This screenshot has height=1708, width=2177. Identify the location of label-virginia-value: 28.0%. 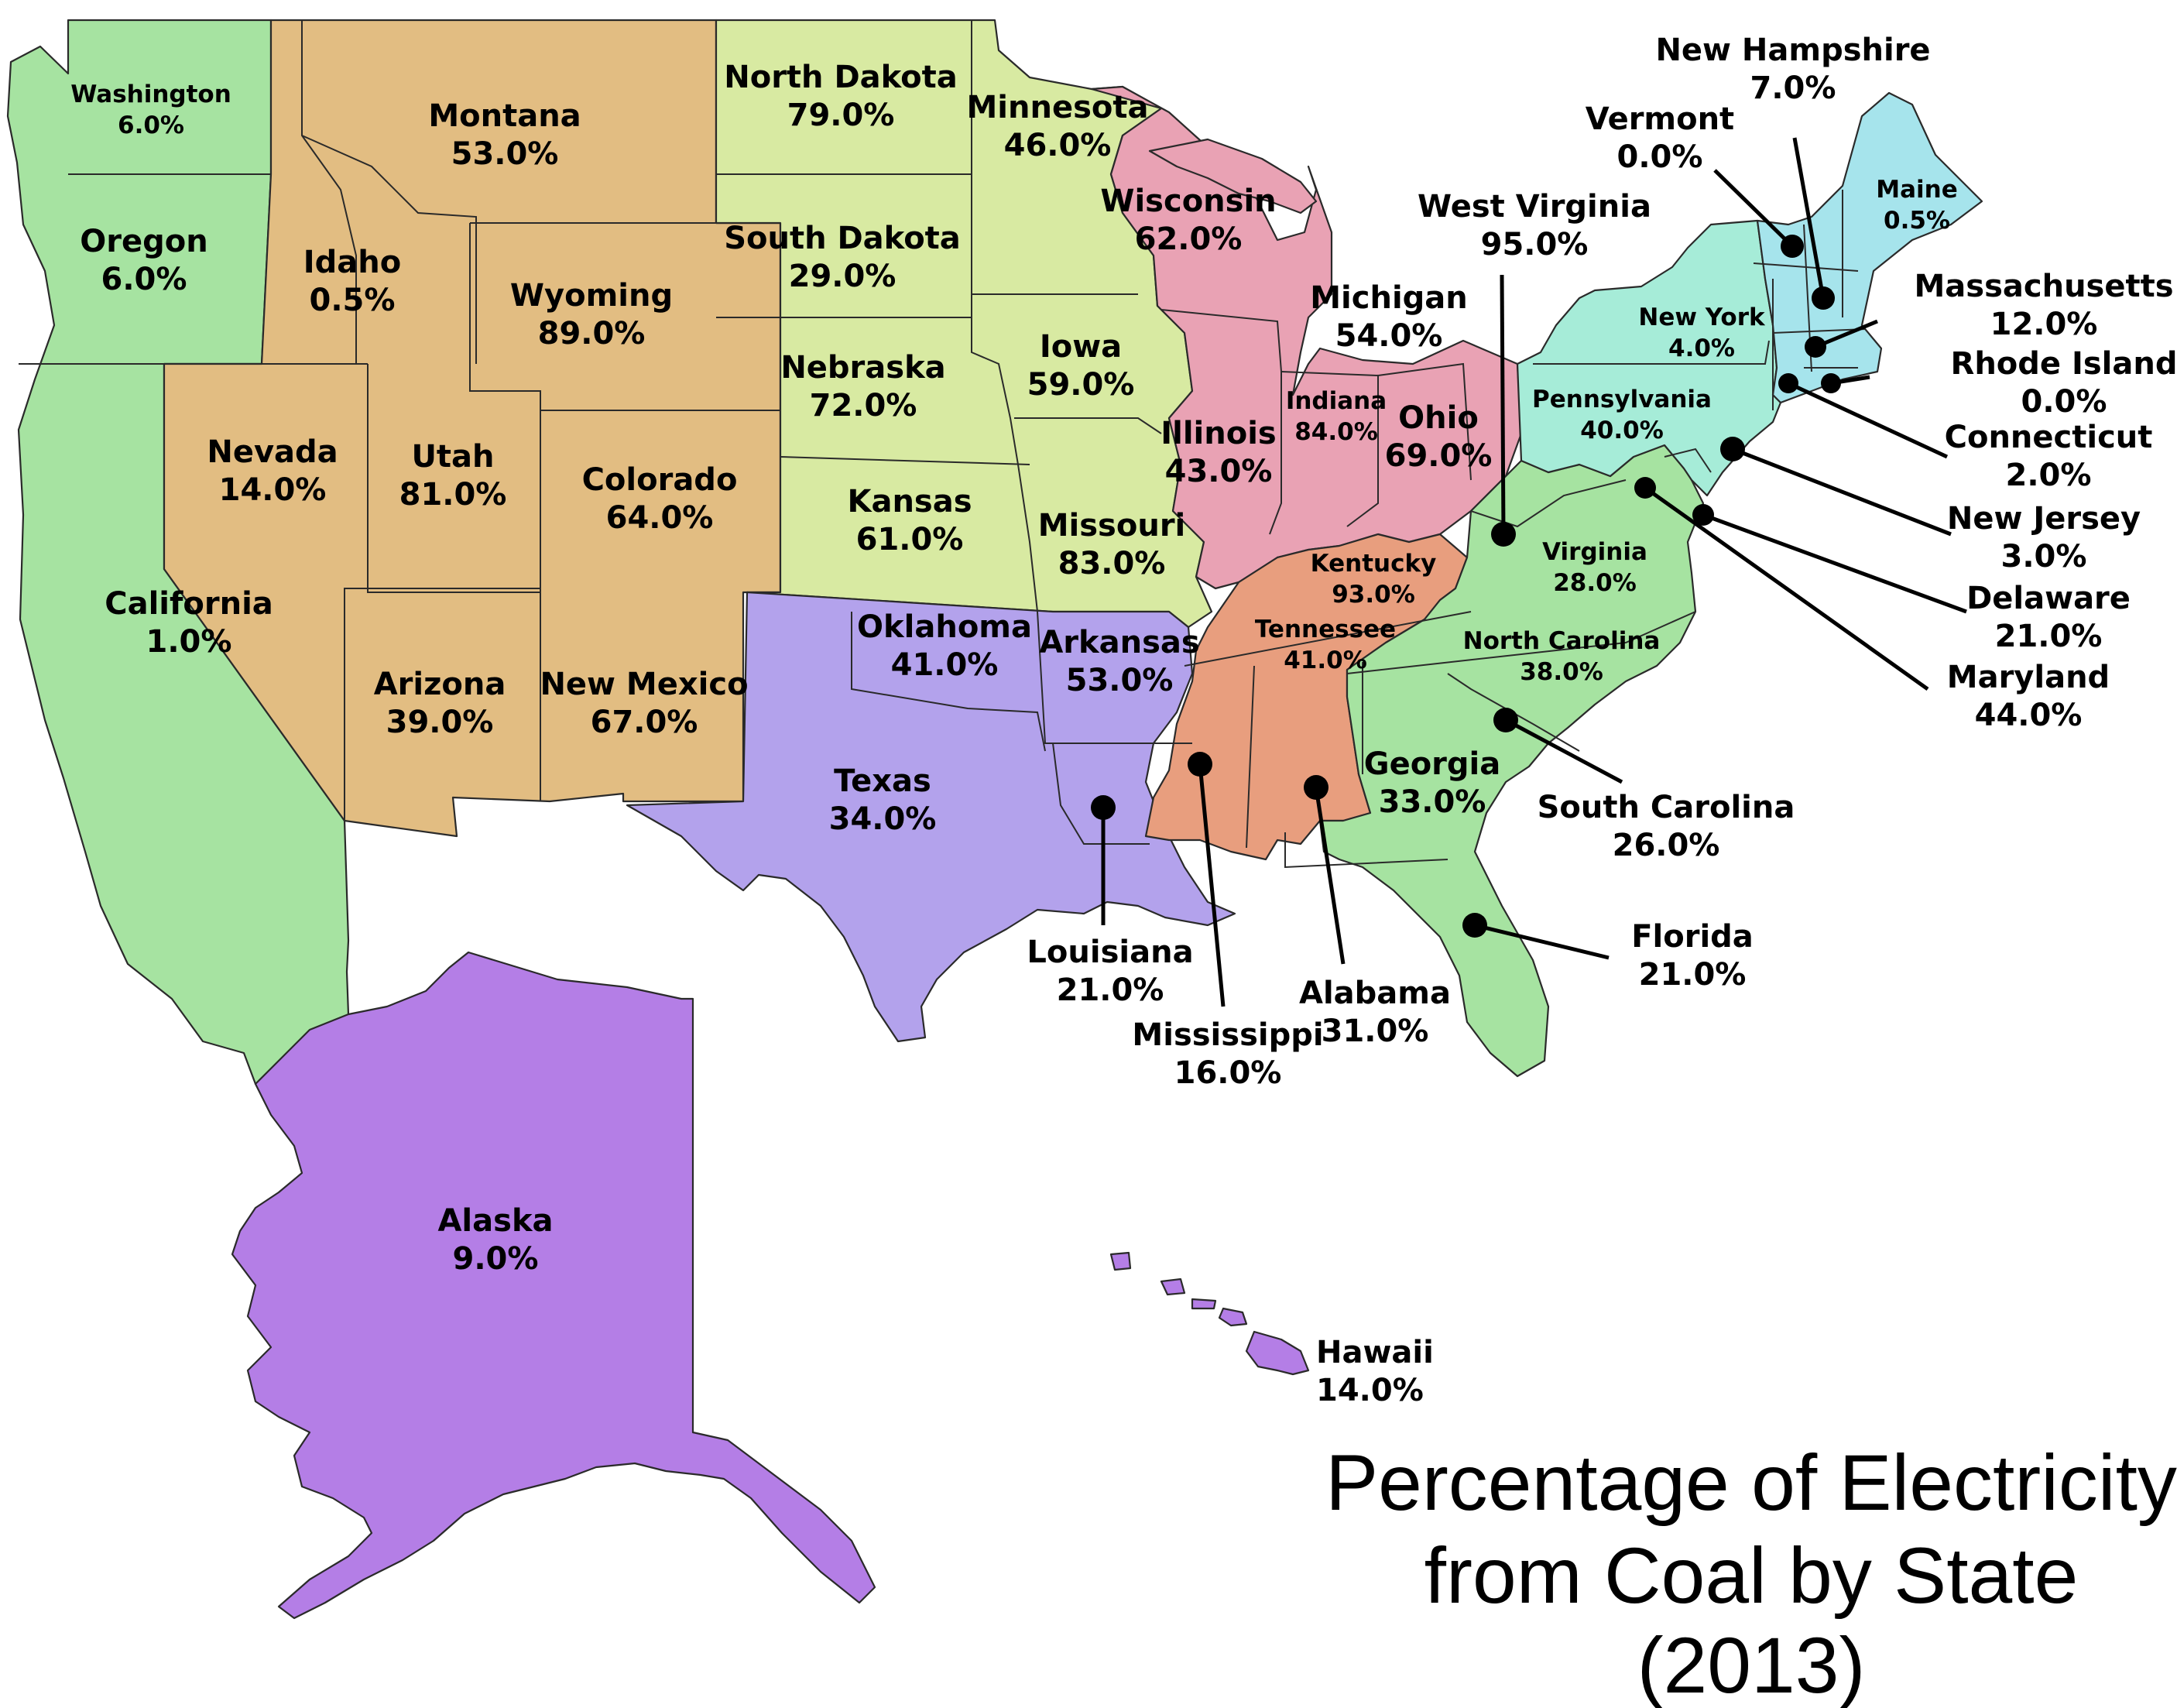
(1595, 583).